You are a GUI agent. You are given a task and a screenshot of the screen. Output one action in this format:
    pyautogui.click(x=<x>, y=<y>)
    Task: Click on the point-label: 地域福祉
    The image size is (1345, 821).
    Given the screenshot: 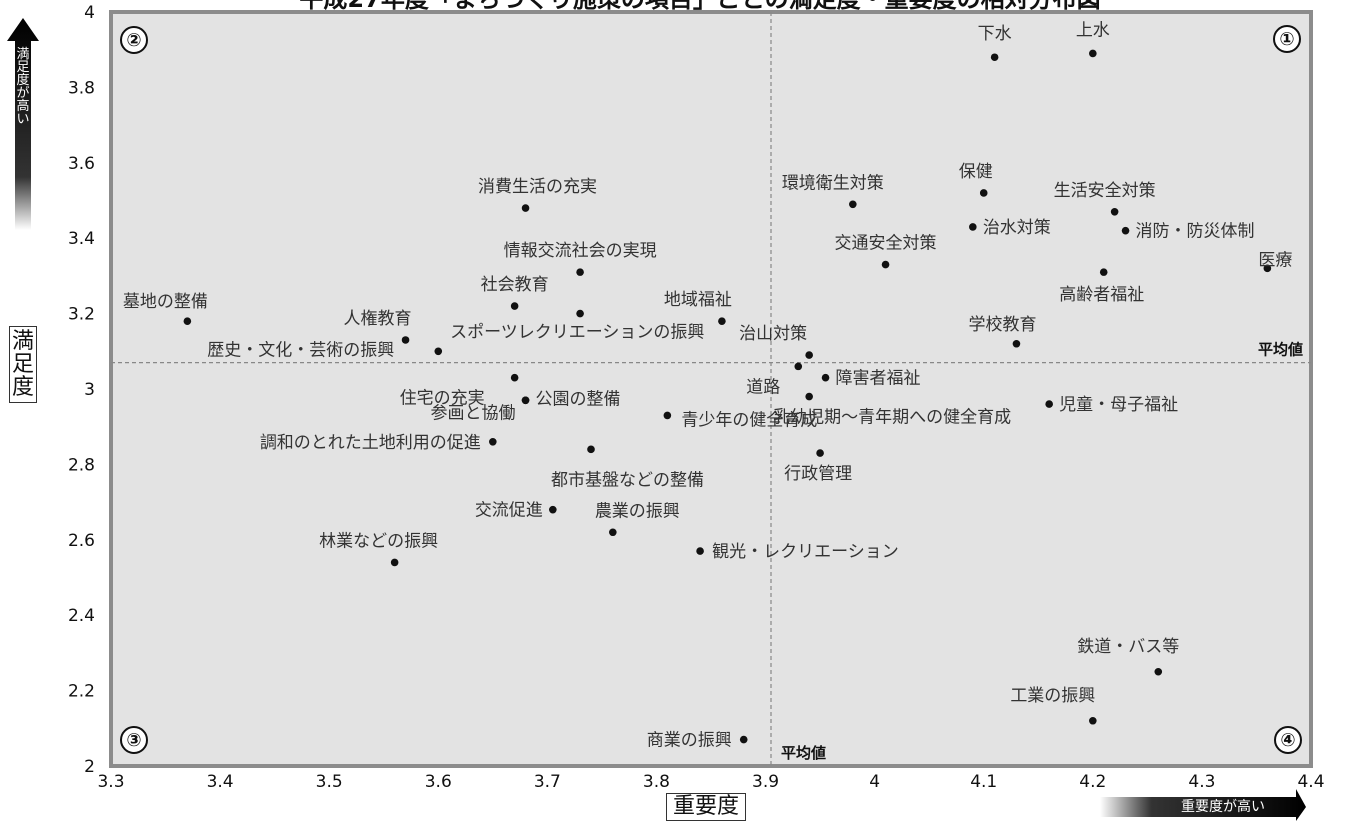 What is the action you would take?
    pyautogui.click(x=698, y=300)
    